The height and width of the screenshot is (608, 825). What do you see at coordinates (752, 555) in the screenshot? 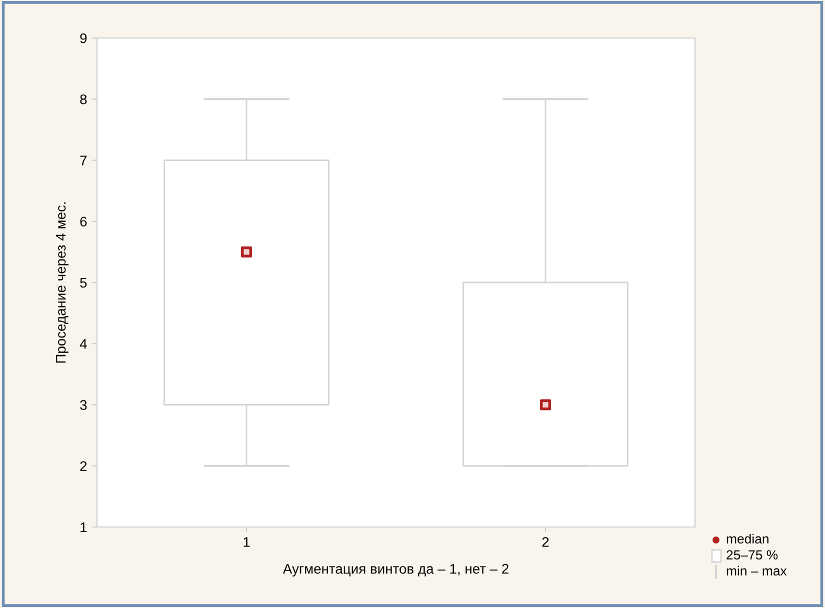
I see `text: 25–75 %` at bounding box center [752, 555].